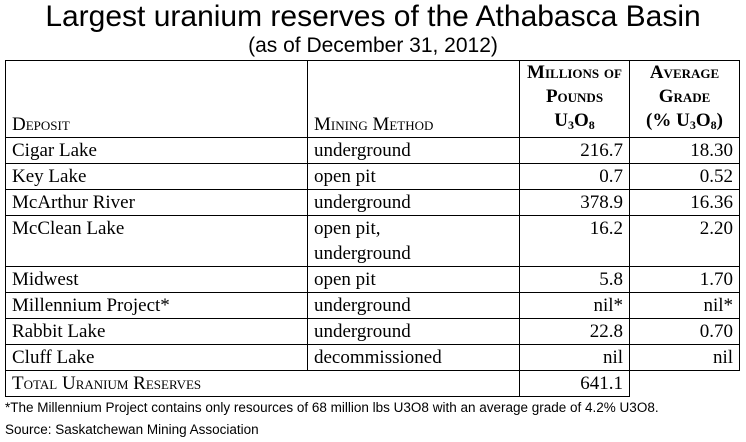  What do you see at coordinates (413, 99) in the screenshot?
I see `header-mining-method: Mining Method` at bounding box center [413, 99].